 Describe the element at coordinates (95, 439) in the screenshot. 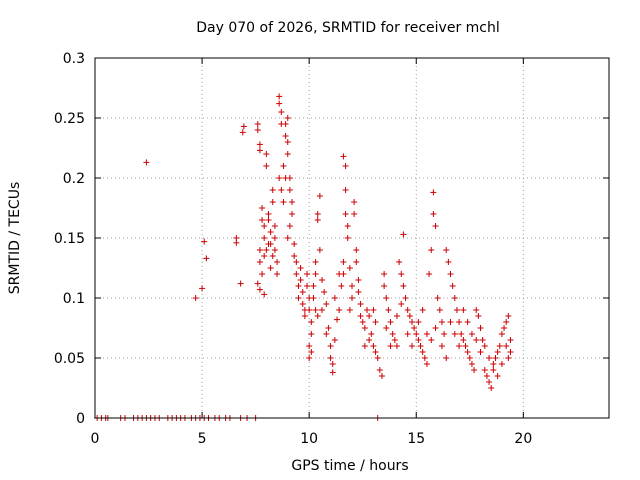

I see `x-tick-label: 0` at that location.